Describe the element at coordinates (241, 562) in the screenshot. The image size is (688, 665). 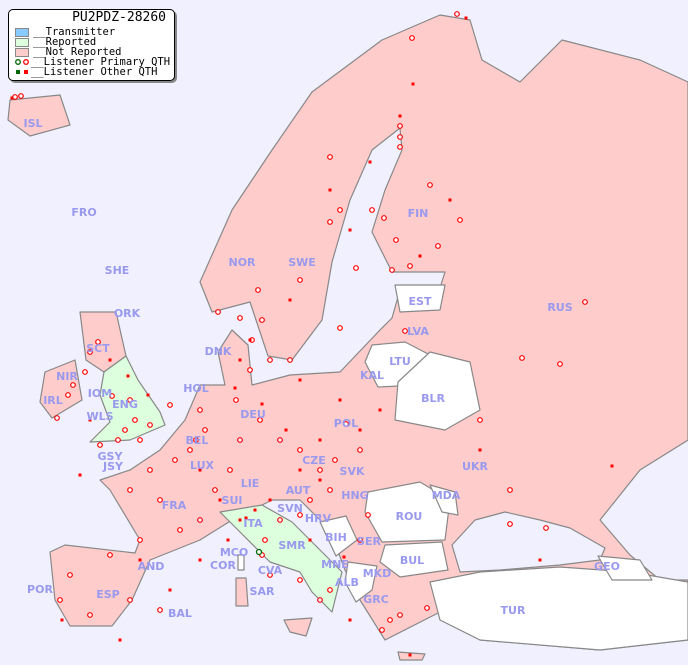
I see `country-cor` at that location.